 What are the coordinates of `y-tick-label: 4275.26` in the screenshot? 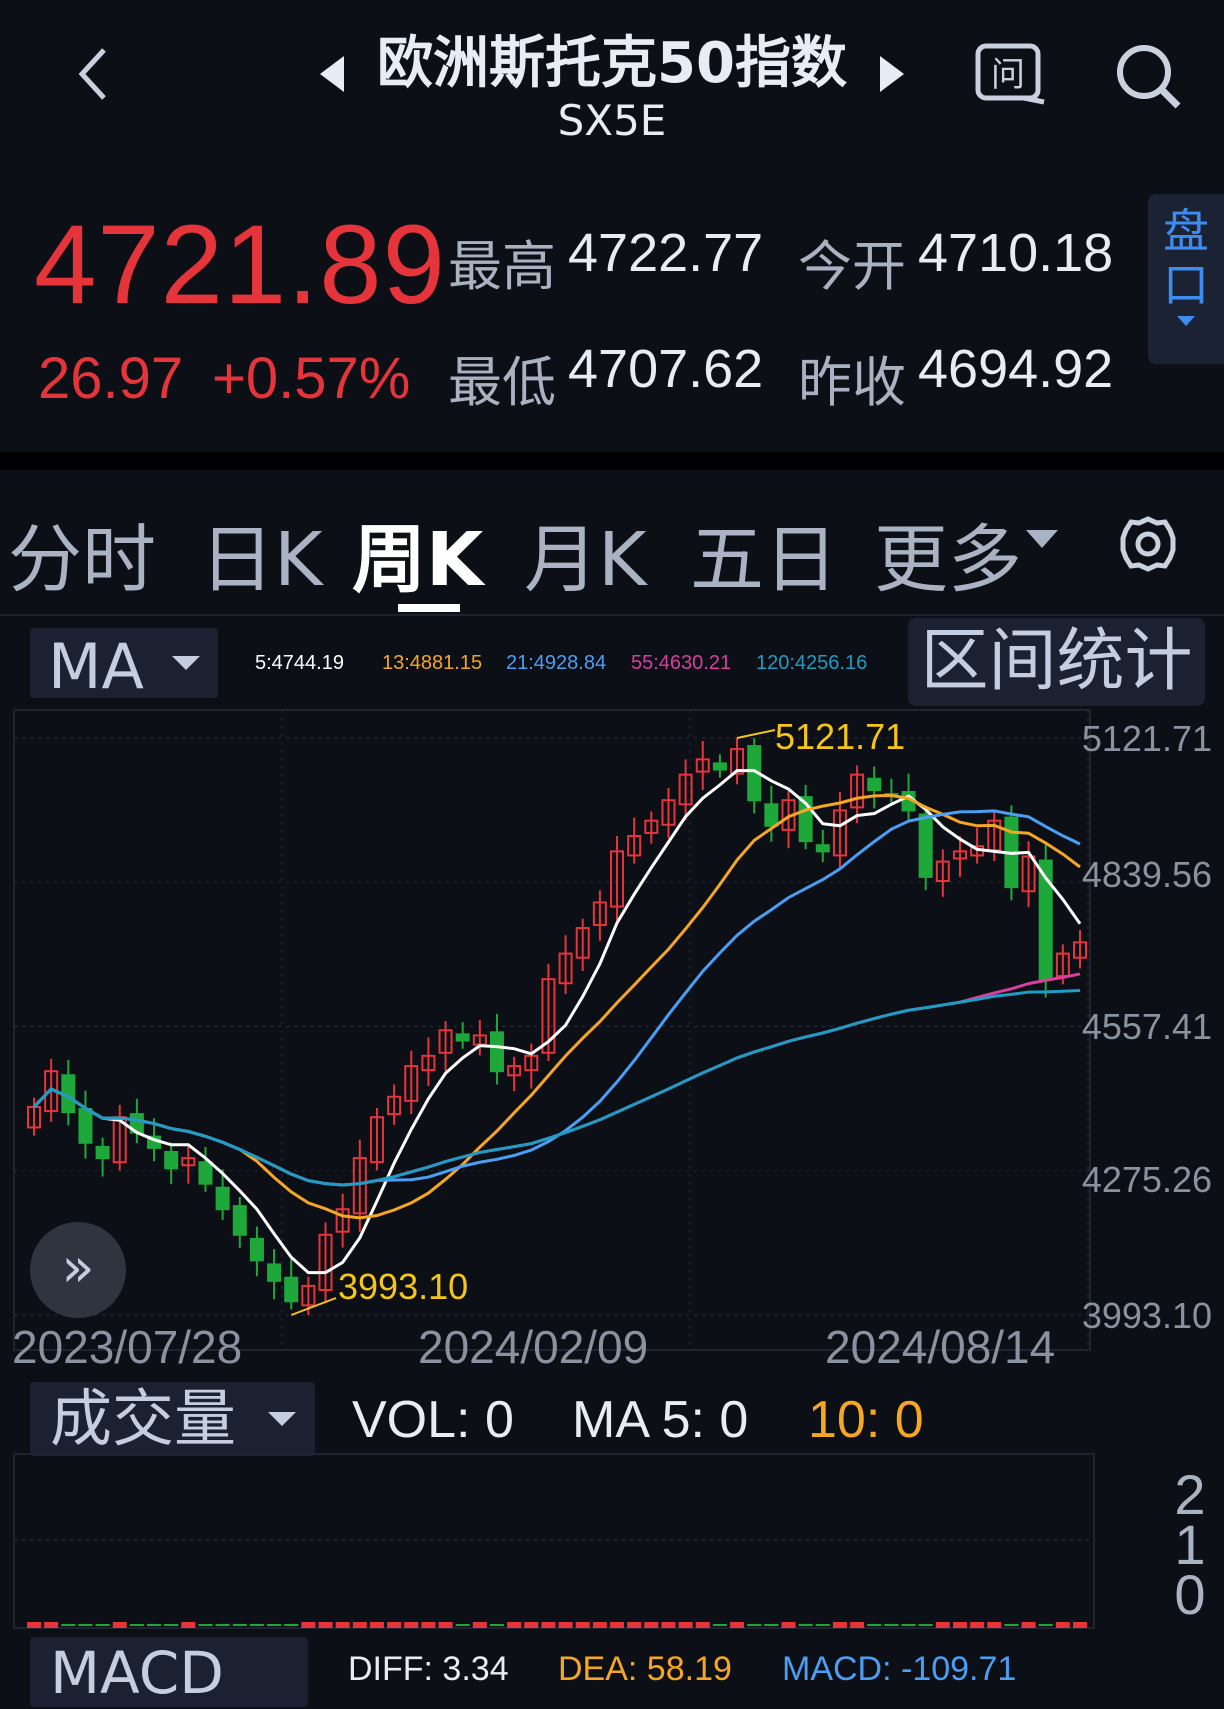 It's located at (1146, 1179).